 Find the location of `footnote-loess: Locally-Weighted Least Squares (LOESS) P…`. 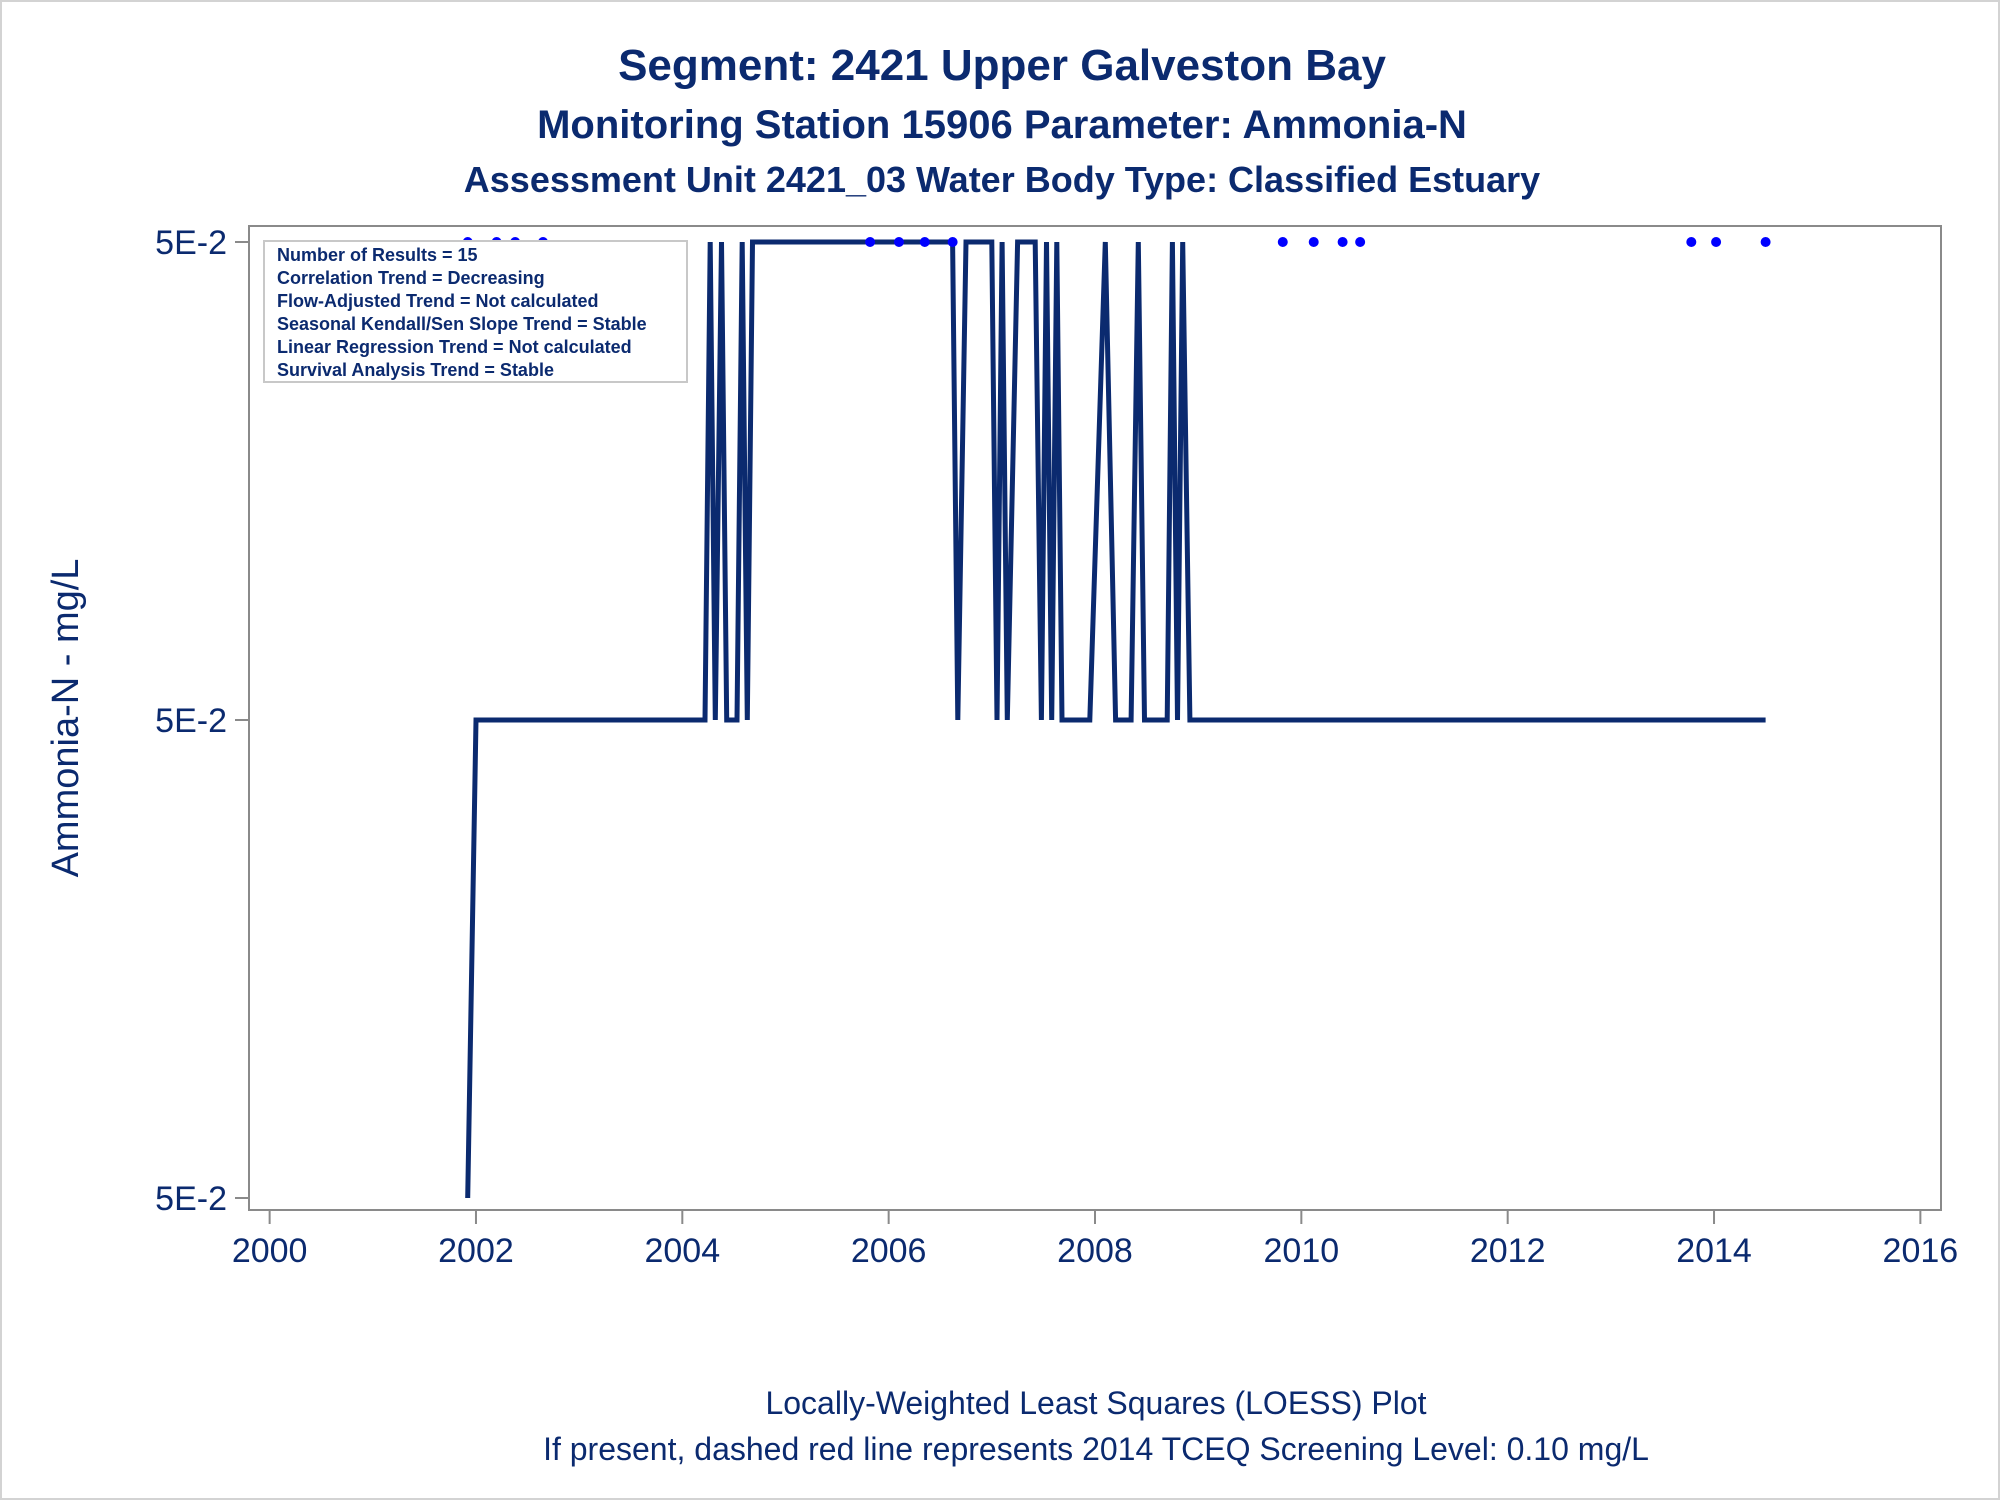

footnote-loess: Locally-Weighted Least Squares (LOESS) P… is located at coordinates (1095, 1403).